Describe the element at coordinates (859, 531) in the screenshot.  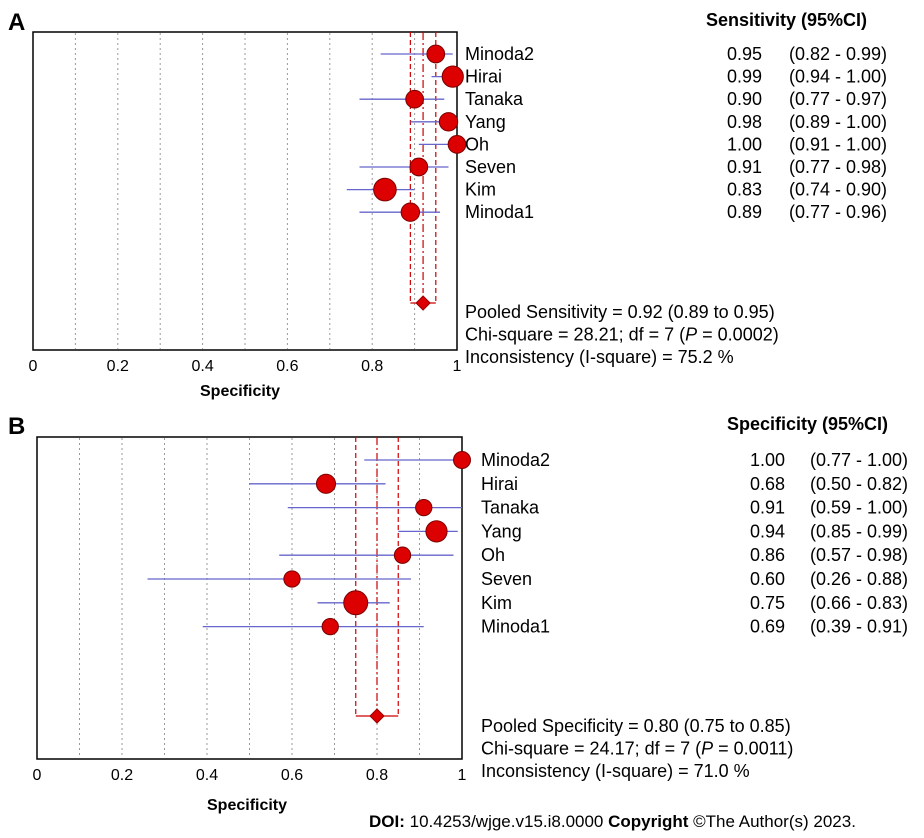
I see `ci-label: (0.85 - 0.99)` at that location.